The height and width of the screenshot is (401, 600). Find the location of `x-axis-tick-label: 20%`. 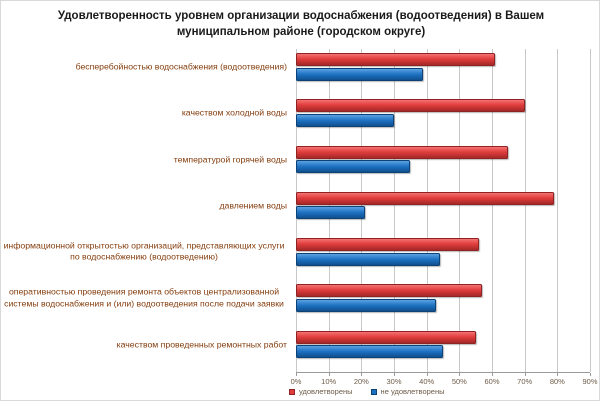

x-axis-tick-label: 20% is located at coordinates (361, 381).